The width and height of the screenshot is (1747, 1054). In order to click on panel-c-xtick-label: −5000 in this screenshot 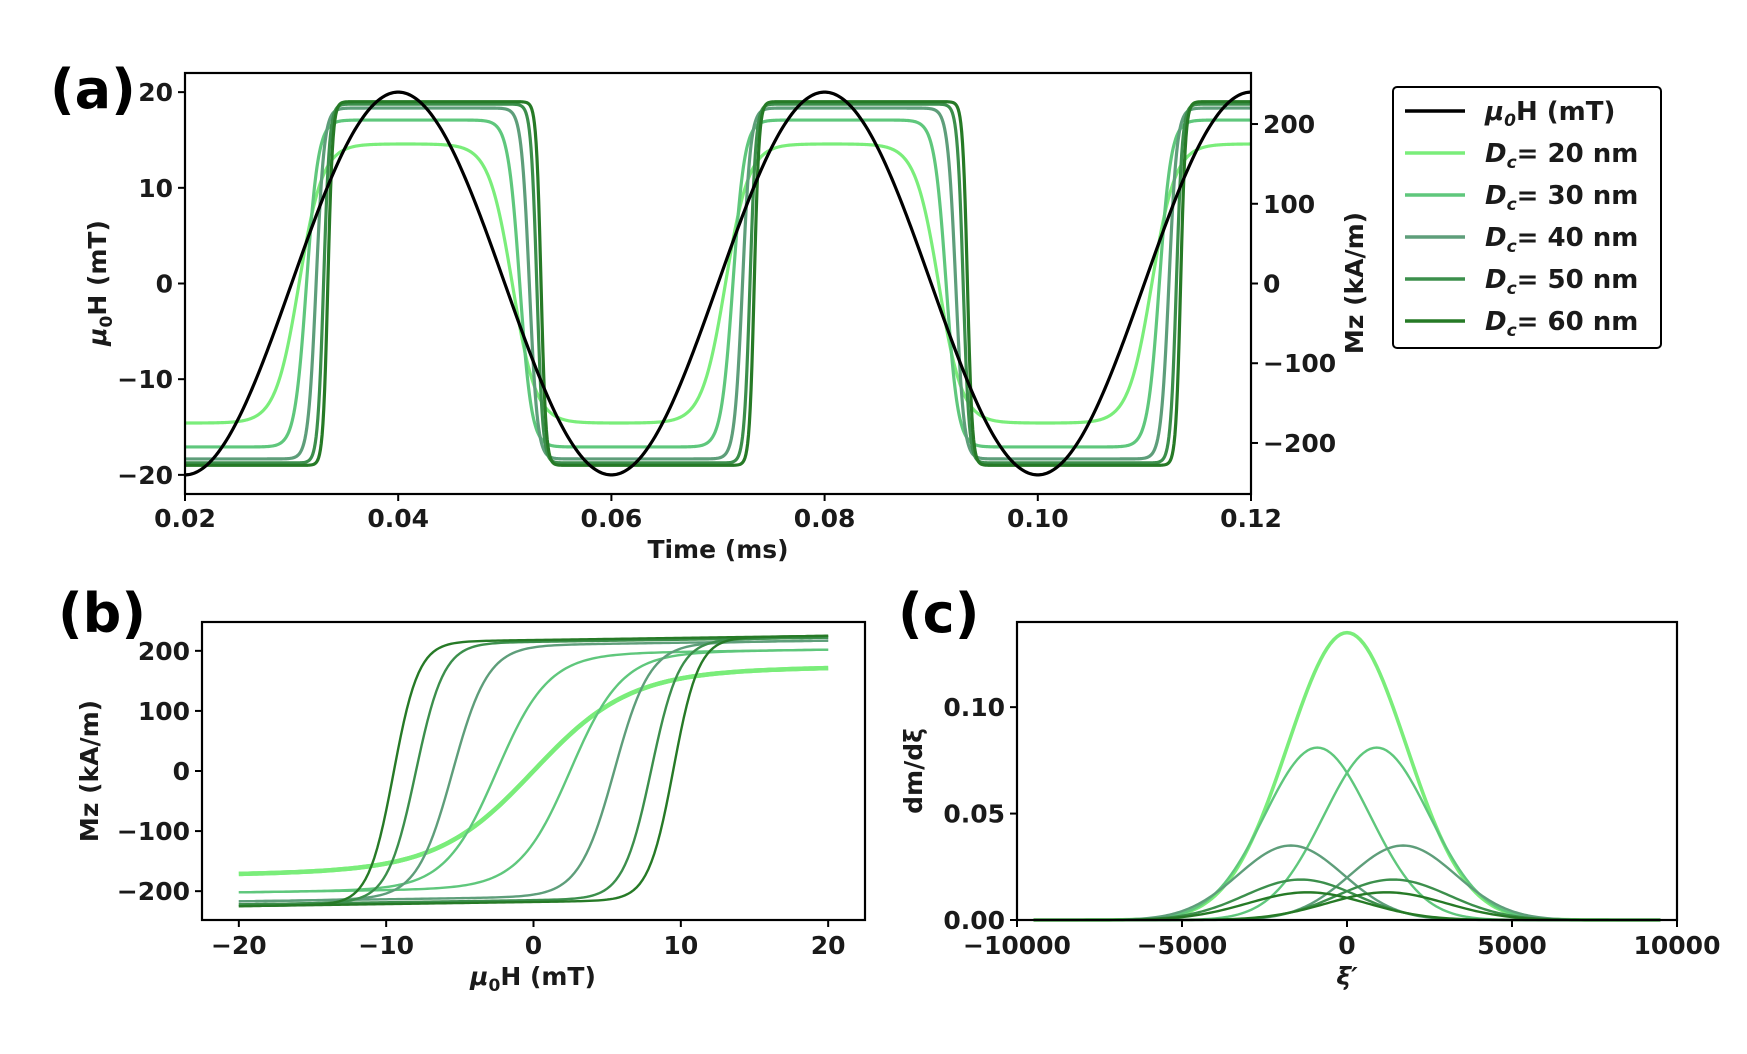, I will do `click(1182, 945)`.